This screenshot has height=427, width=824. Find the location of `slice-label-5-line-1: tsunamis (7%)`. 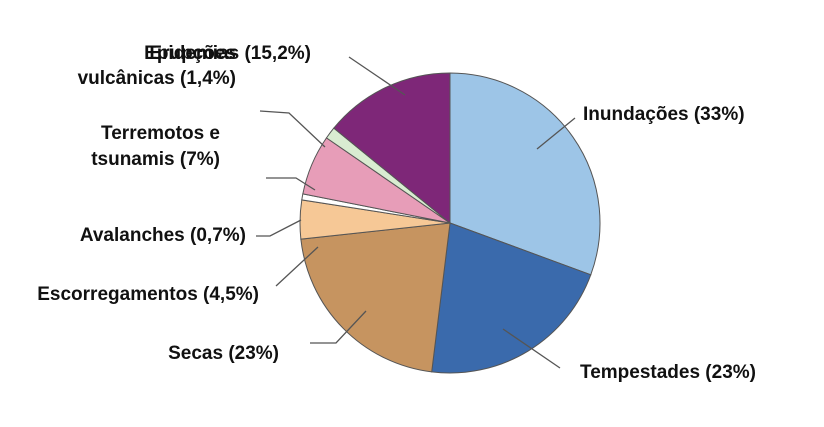

slice-label-5-line-1: tsunamis (7%) is located at coordinates (155, 159).